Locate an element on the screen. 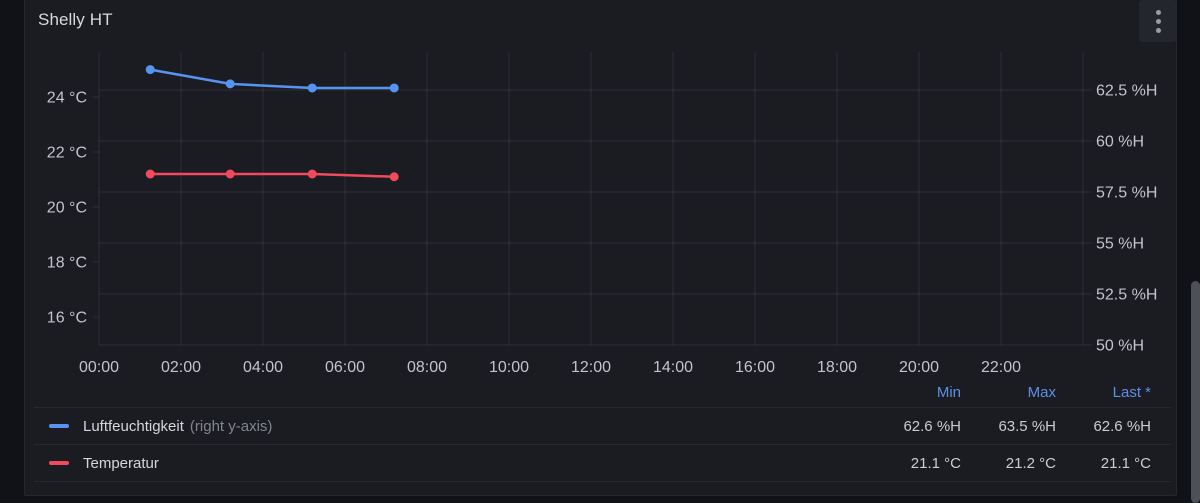 This screenshot has width=1200, height=503. svg-text: 50 %H is located at coordinates (1120, 346).